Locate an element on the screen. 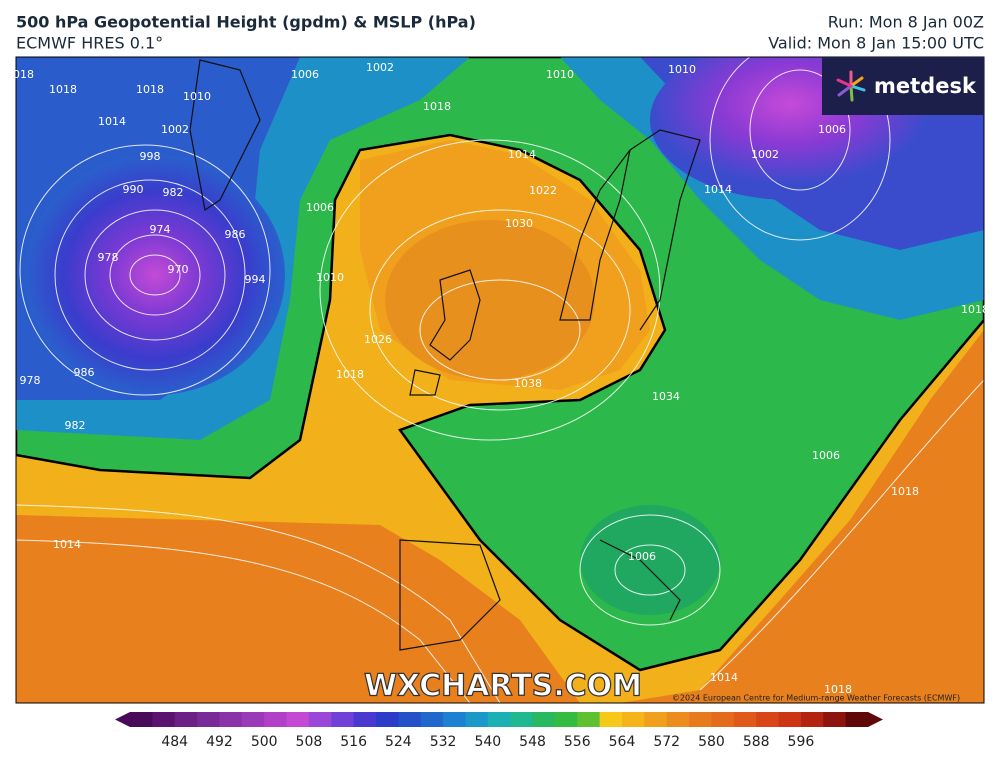  isobar-label: 1038 is located at coordinates (528, 383).